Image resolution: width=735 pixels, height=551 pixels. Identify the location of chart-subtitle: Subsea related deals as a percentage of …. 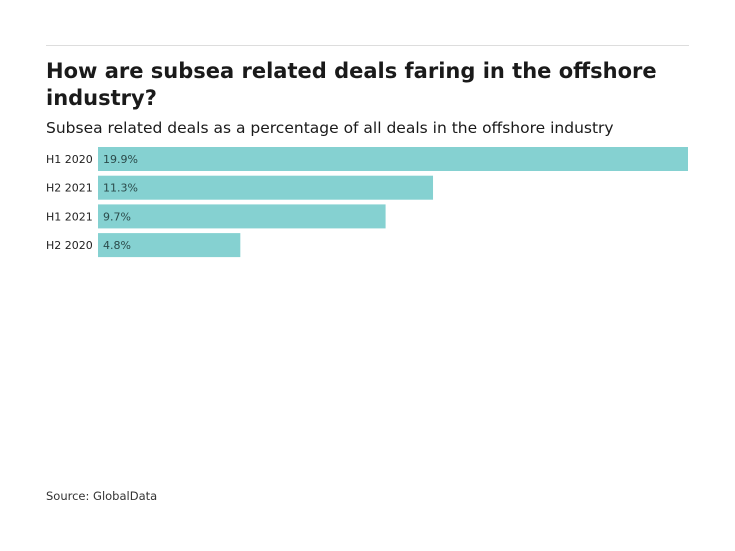
(330, 128).